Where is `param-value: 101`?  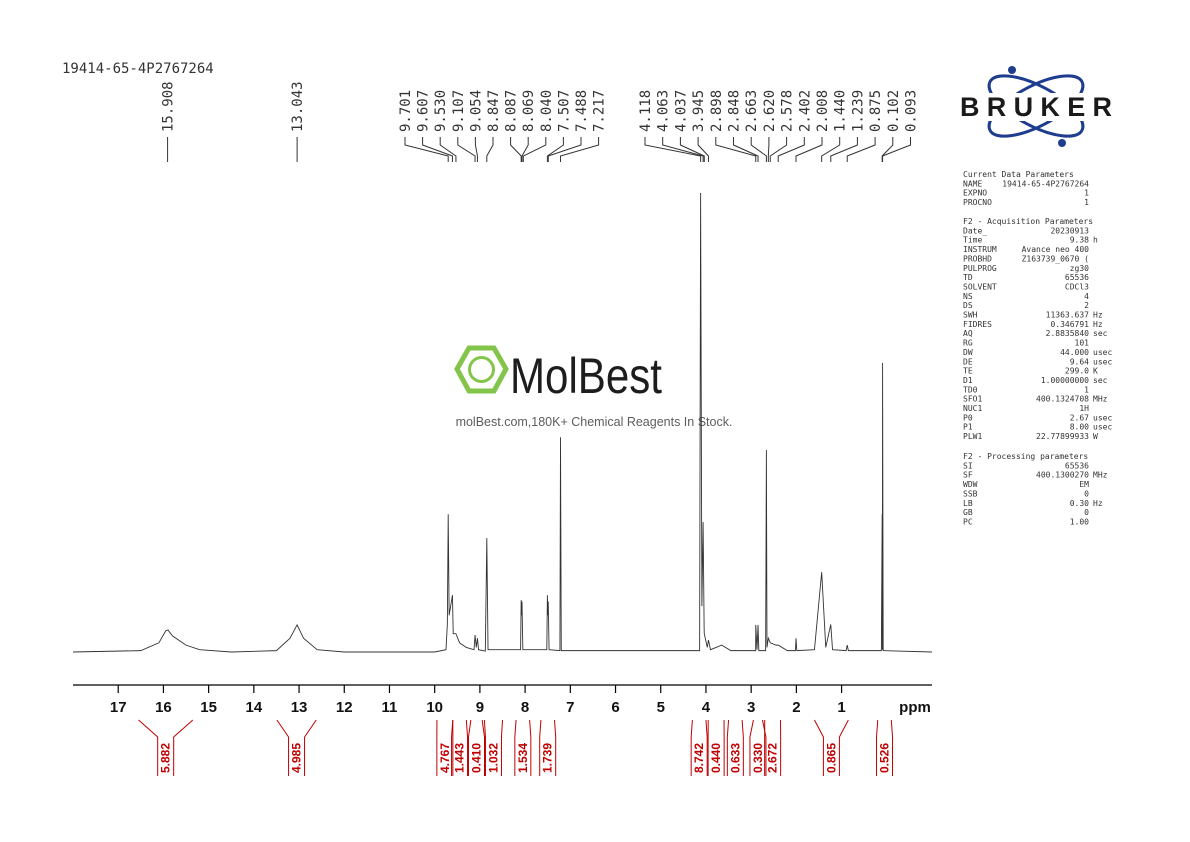 param-value: 101 is located at coordinates (1082, 343).